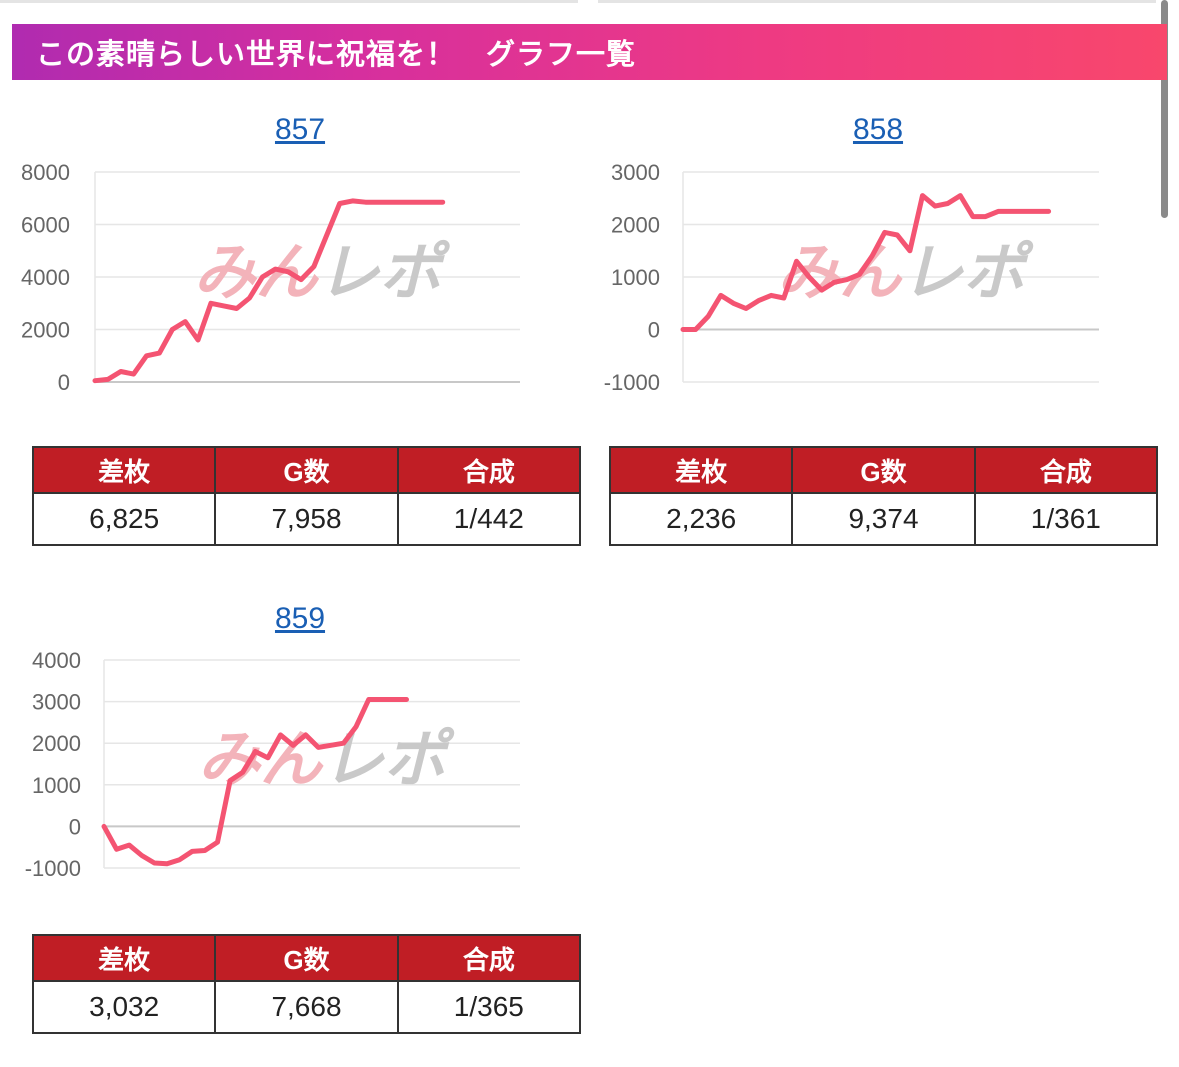 This screenshot has height=1067, width=1179. What do you see at coordinates (300, 129) in the screenshot?
I see `chart-title-857: 857` at bounding box center [300, 129].